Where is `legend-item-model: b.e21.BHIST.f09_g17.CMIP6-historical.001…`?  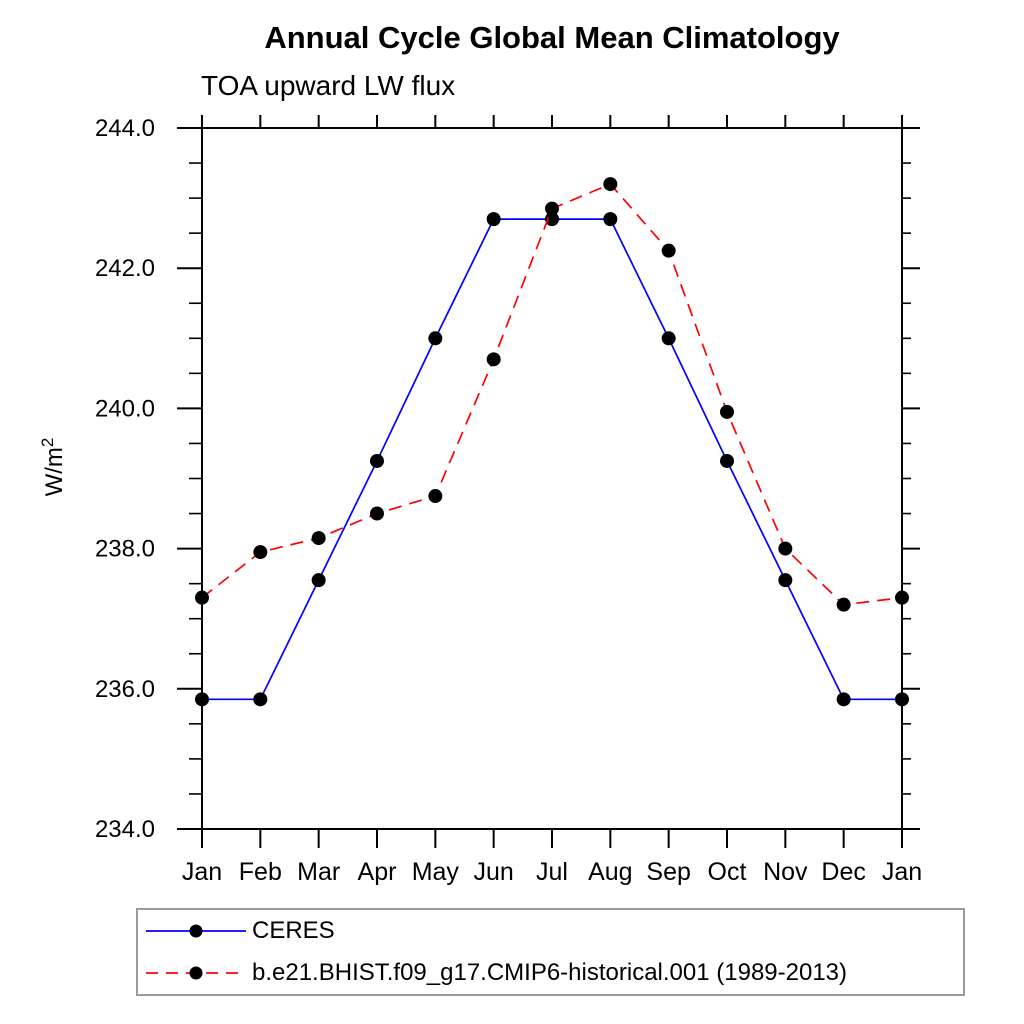 legend-item-model: b.e21.BHIST.f09_g17.CMIP6-historical.001… is located at coordinates (550, 973).